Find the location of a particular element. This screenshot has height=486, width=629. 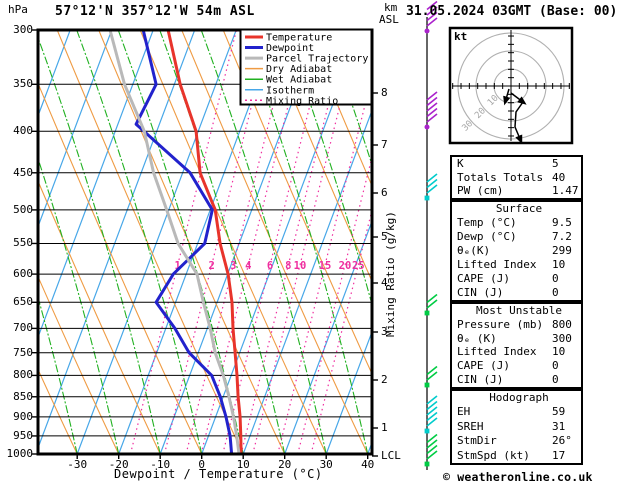

stat-label: Pressure (mb) is located at coordinates (500, 324).